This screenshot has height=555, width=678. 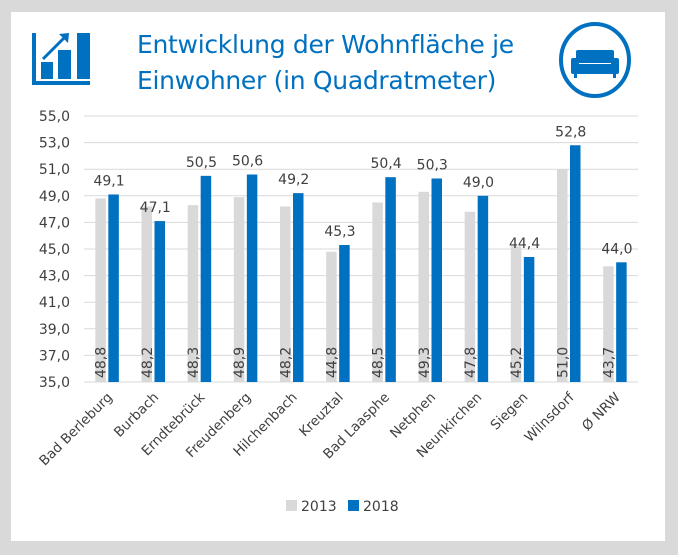 What do you see at coordinates (517, 362) in the screenshot?
I see `data-label-2013: 45,2` at bounding box center [517, 362].